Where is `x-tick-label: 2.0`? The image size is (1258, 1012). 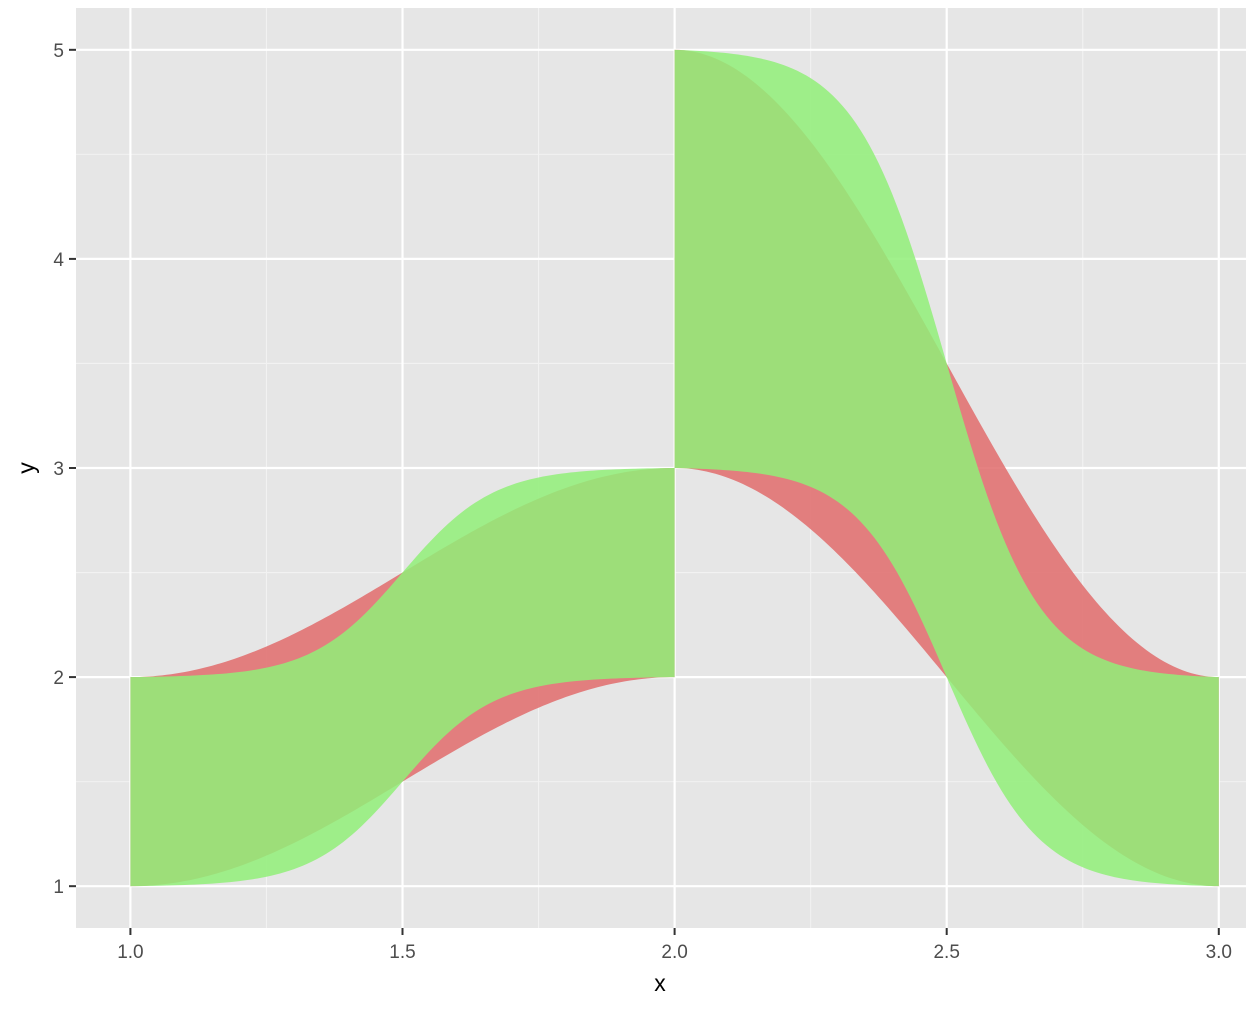 x-tick-label: 2.0 is located at coordinates (674, 952).